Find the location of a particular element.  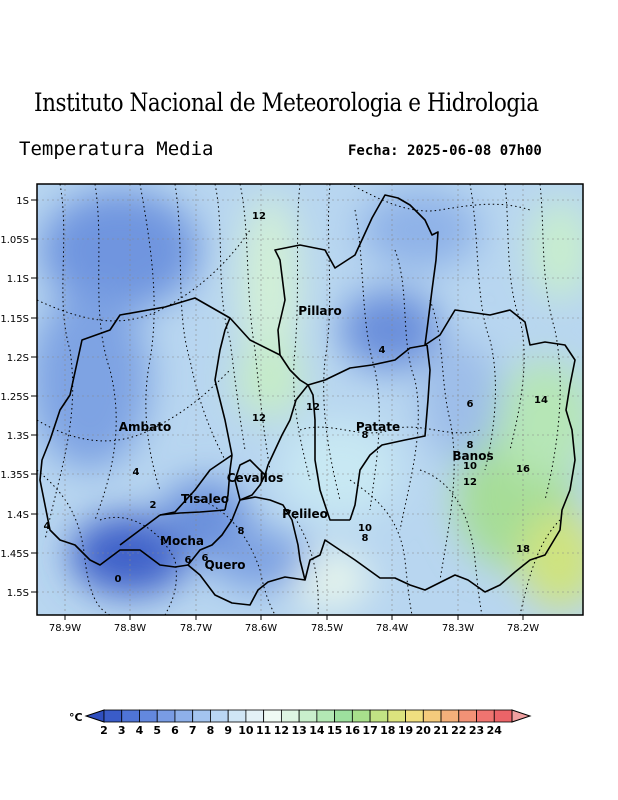

colorbar-tick: 15 is located at coordinates (334, 730).